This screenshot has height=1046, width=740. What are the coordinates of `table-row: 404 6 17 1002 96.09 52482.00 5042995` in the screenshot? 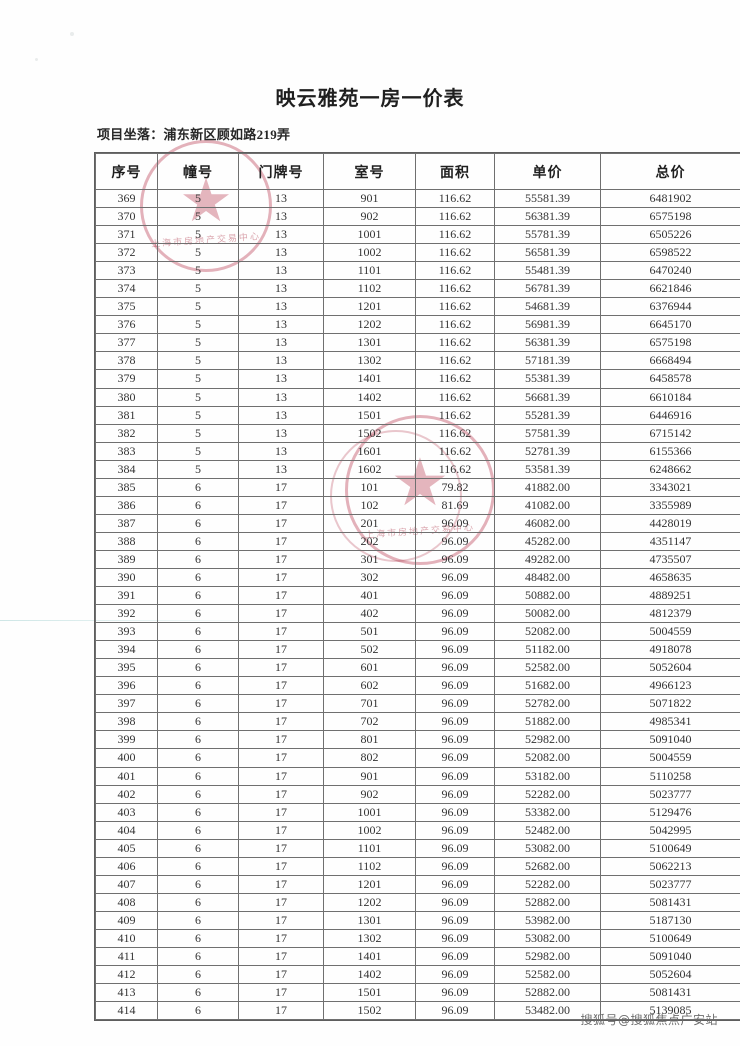 It's located at (417, 830).